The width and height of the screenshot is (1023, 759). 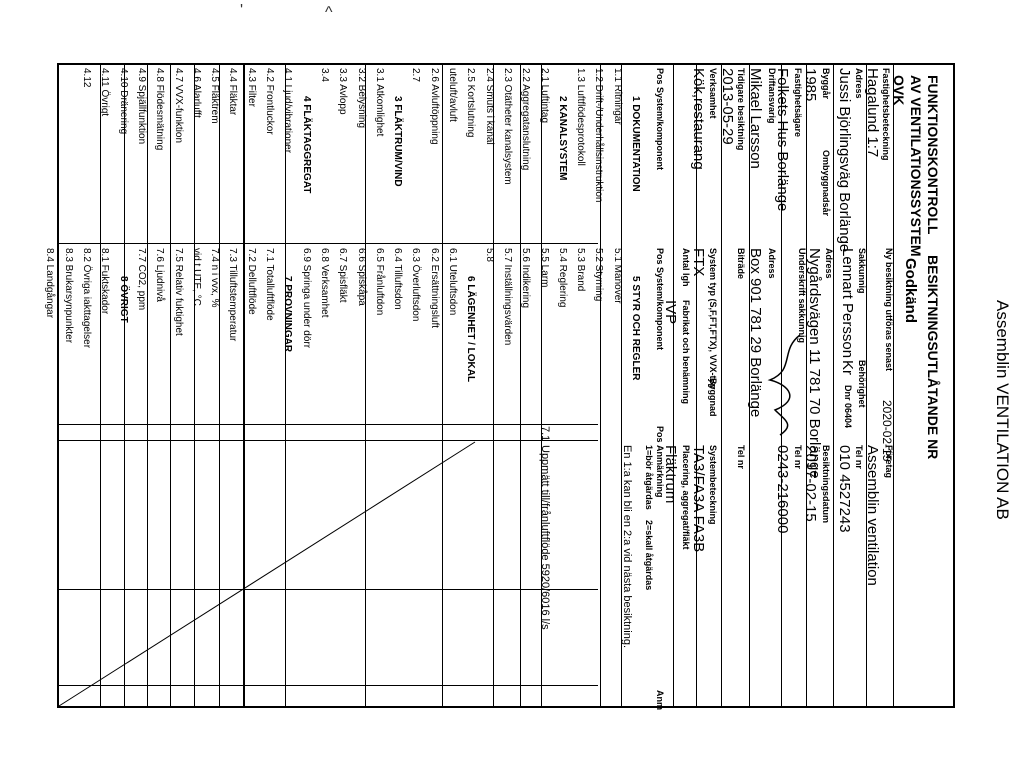 What do you see at coordinates (562, 138) in the screenshot?
I see `section-heading: 2 KANALSYSTEM` at bounding box center [562, 138].